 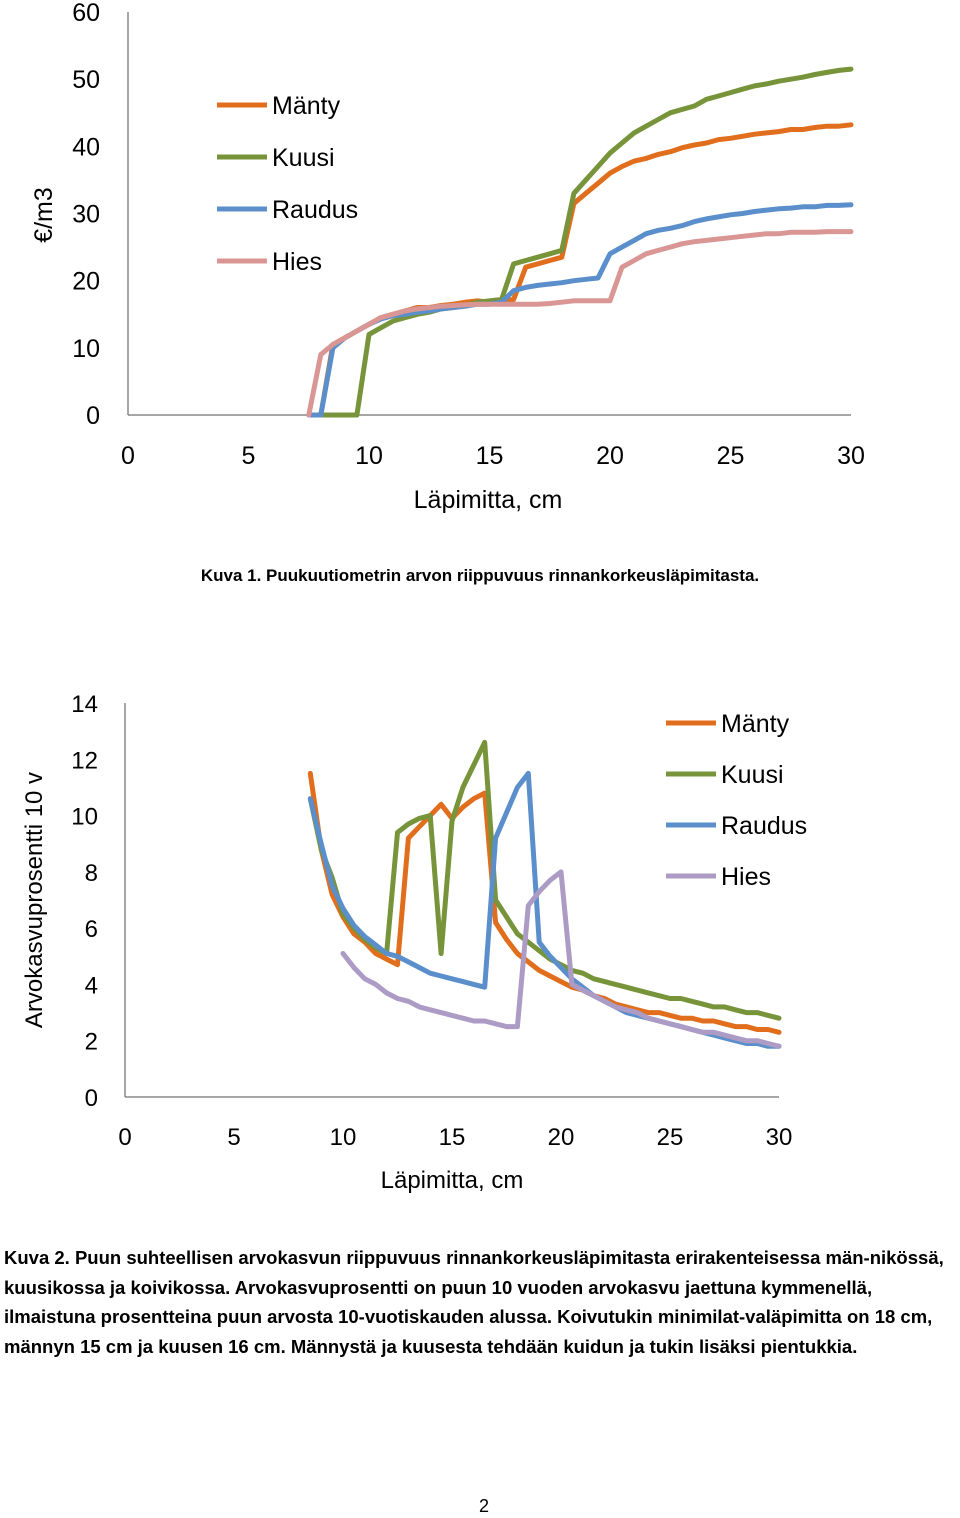 What do you see at coordinates (86, 215) in the screenshot?
I see `chart1-y-tick-label: 30` at bounding box center [86, 215].